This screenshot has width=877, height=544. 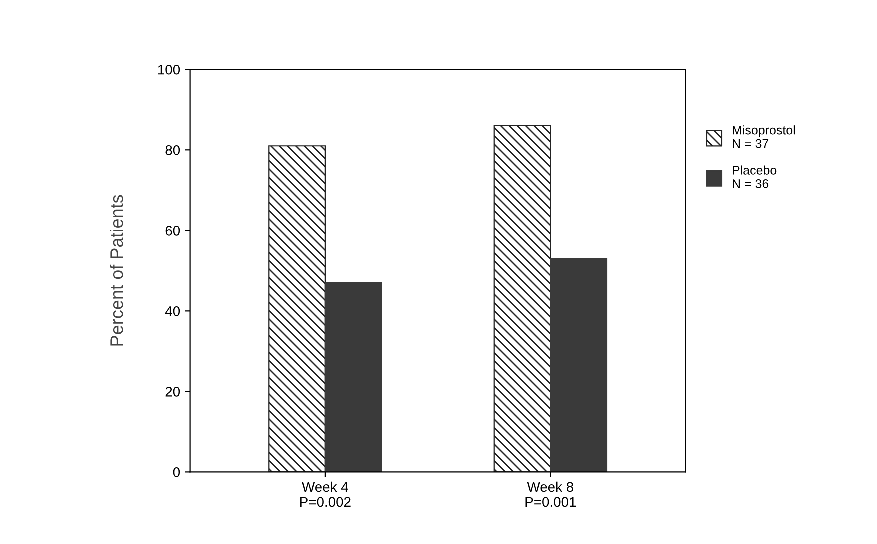 I want to click on y-tick-label: 0, so click(x=176, y=473).